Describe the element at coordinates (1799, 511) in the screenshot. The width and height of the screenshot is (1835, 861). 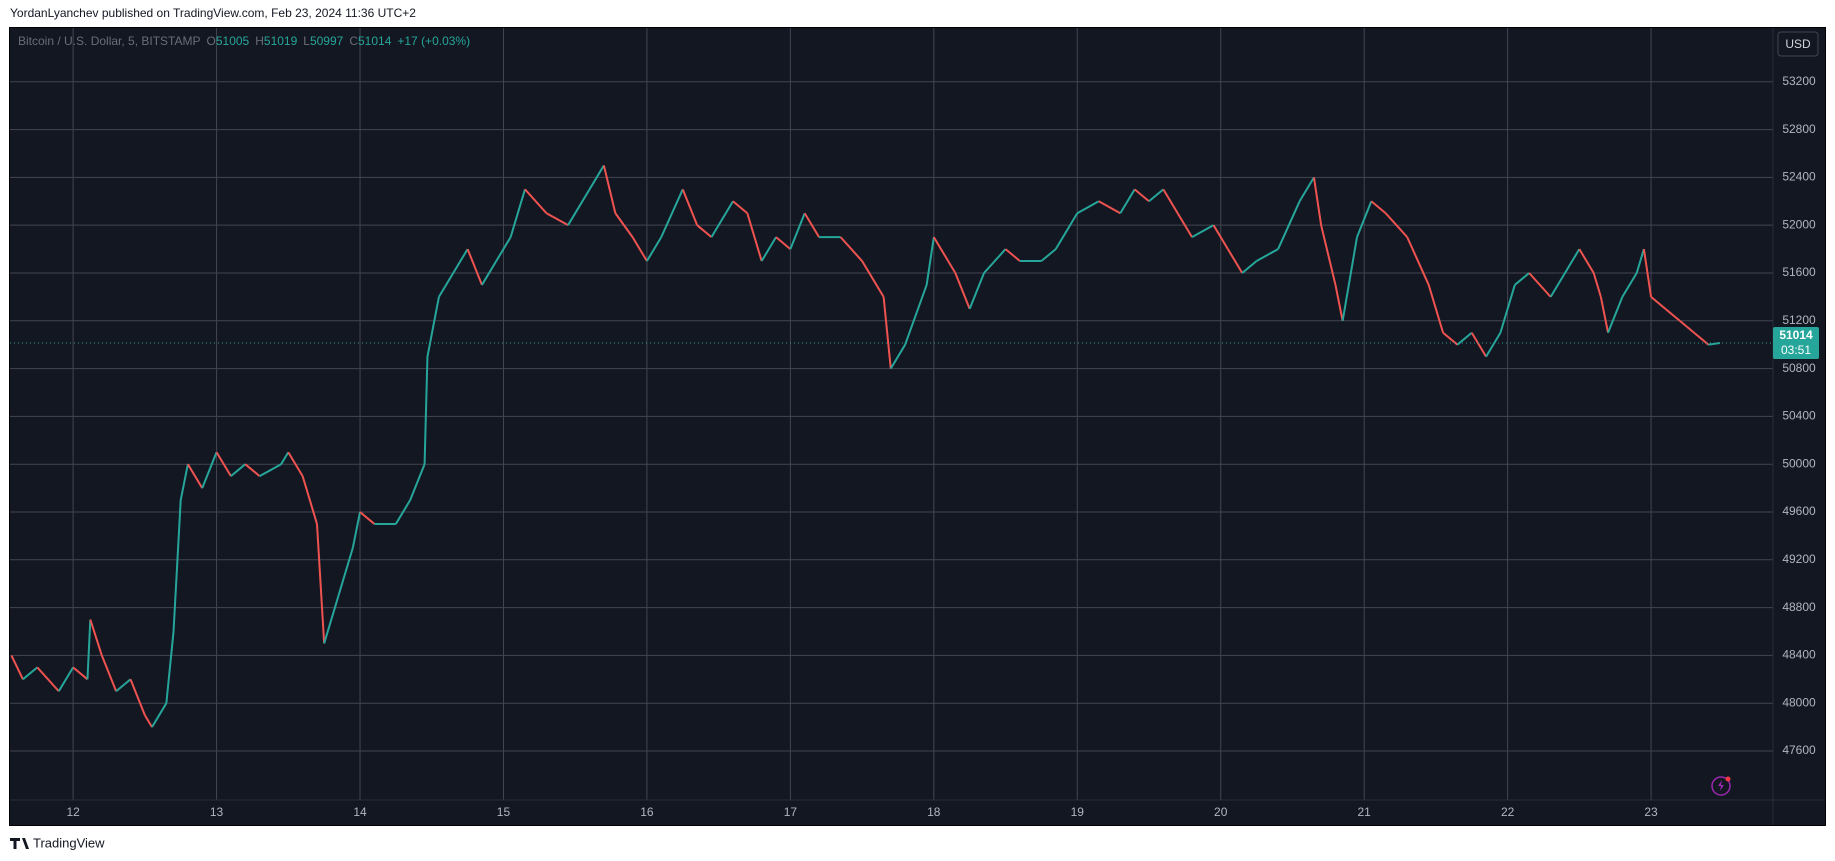
I see `y-tick-label: 49600` at that location.